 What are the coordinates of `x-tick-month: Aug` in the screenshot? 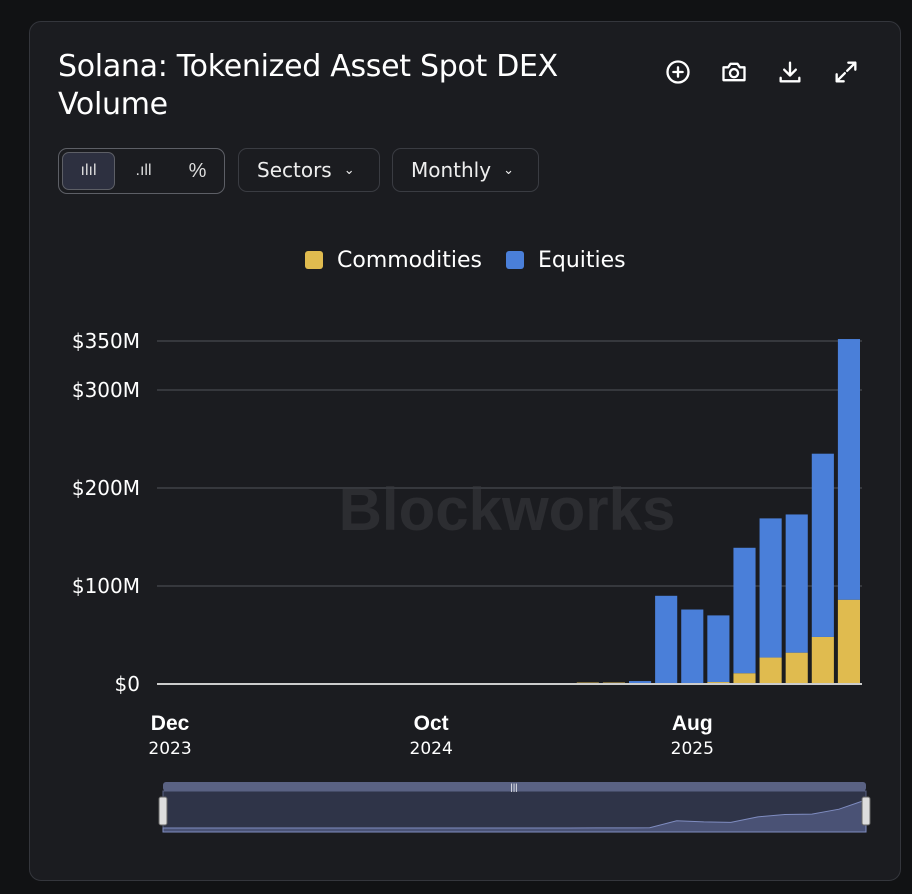 It's located at (692, 723).